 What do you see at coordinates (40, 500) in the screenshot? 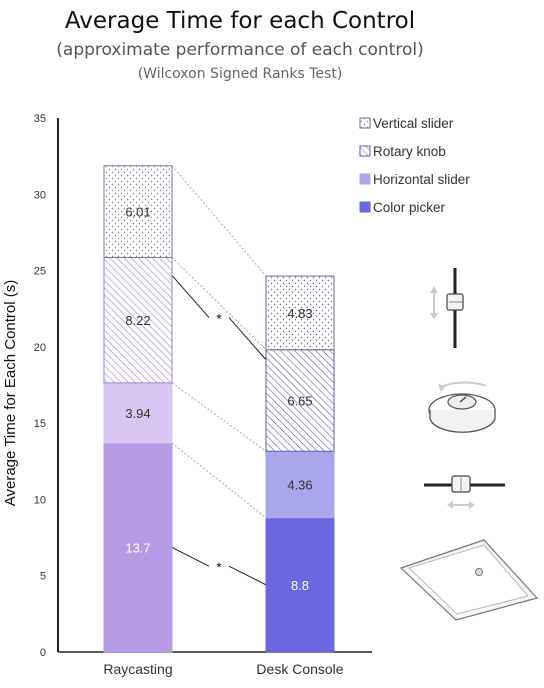
I see `y-tick-label: 10` at bounding box center [40, 500].